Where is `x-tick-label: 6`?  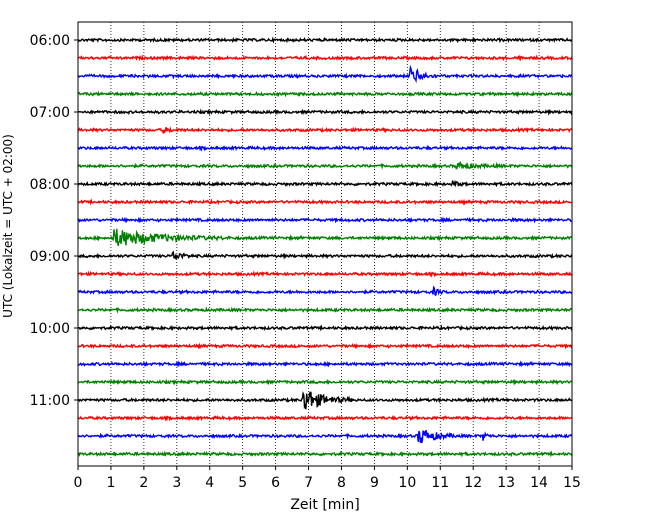
x-tick-label: 6 is located at coordinates (275, 483).